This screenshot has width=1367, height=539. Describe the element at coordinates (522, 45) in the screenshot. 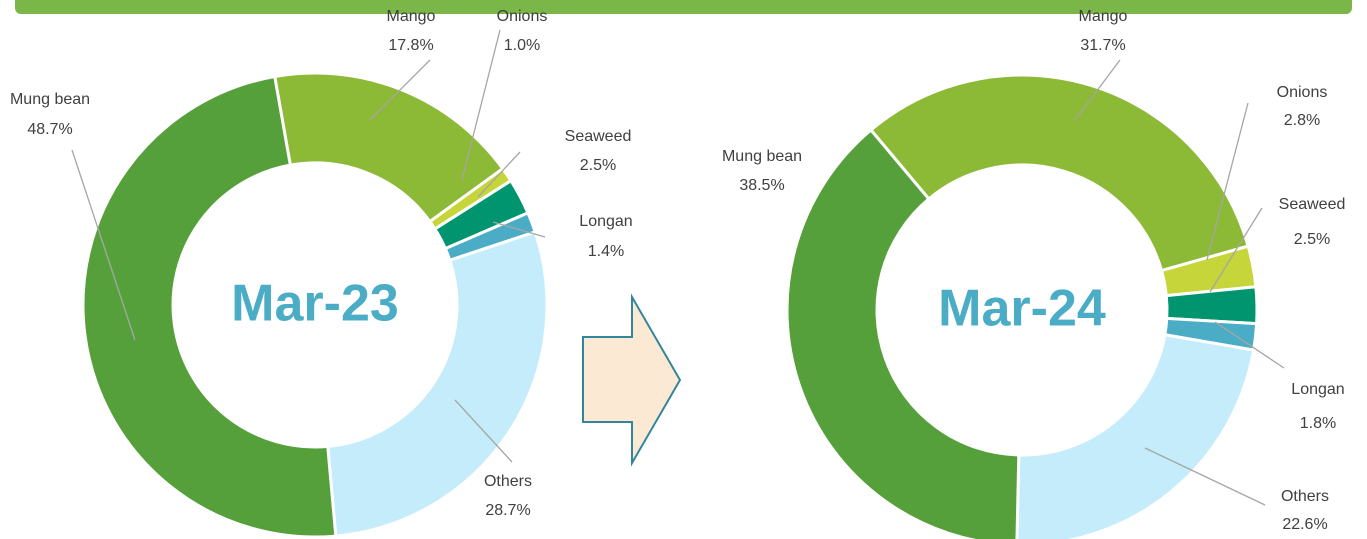

I see `slice-label-value: 1.0%` at that location.